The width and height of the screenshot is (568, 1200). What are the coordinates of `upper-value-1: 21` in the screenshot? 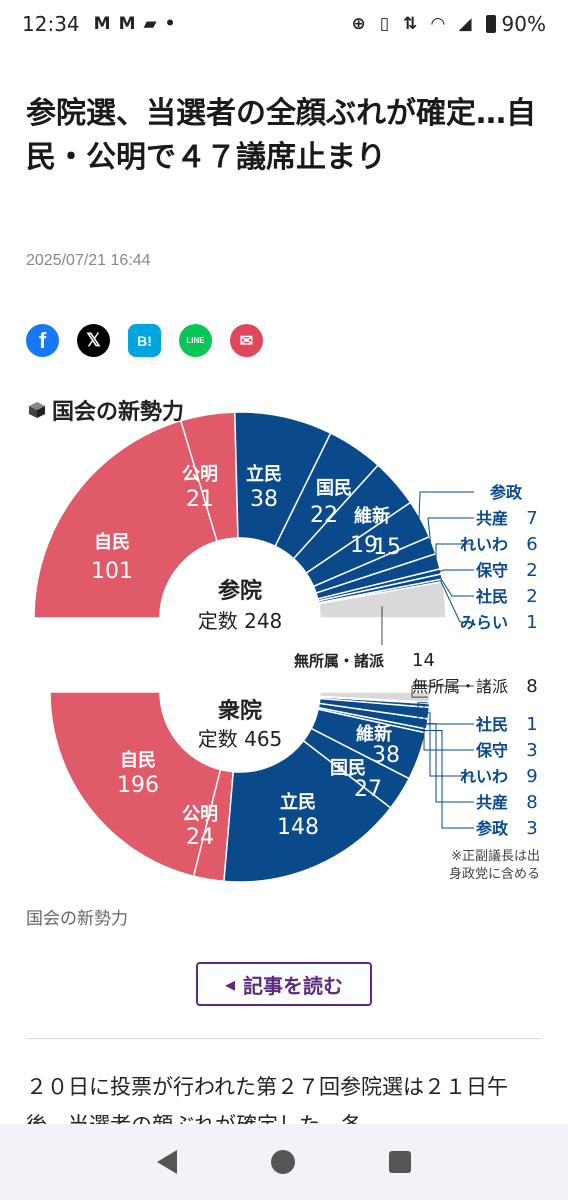 It's located at (200, 499).